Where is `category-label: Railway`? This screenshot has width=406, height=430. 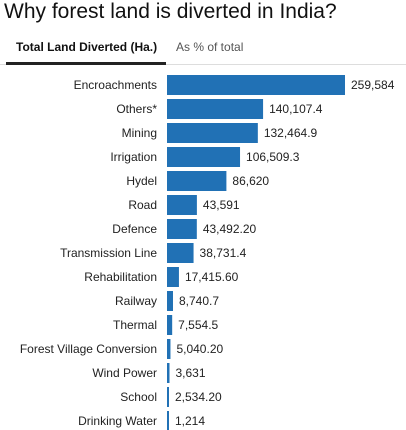
category-label: Railway is located at coordinates (136, 301).